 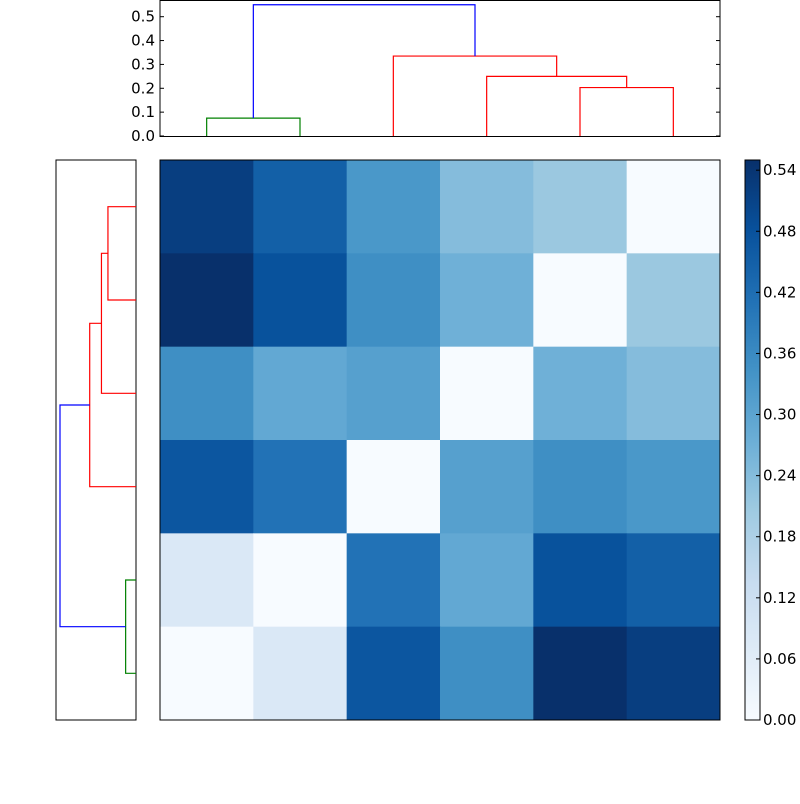 I want to click on colorbar-tick-label: 0.06, so click(x=779, y=659).